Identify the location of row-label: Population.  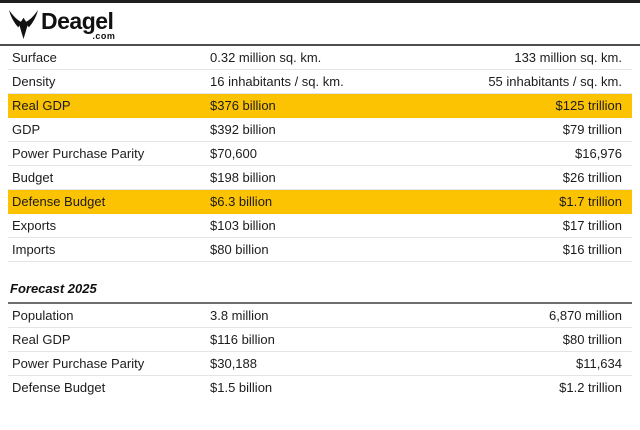
(43, 315).